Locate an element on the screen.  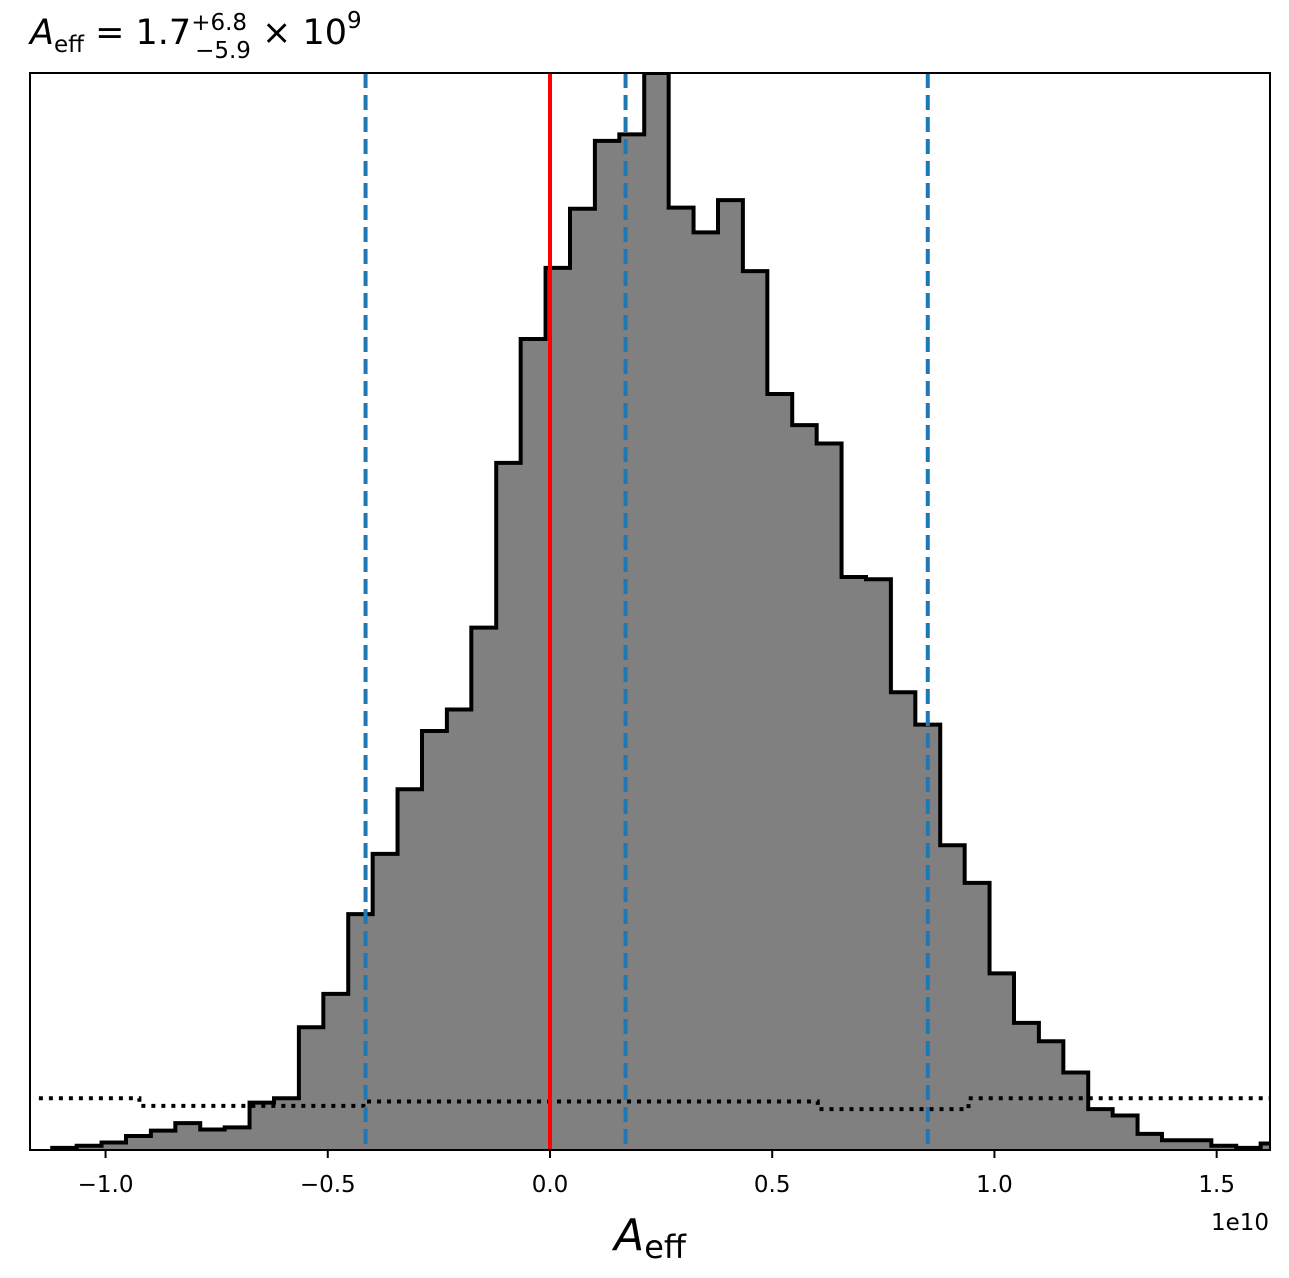
title-times-base: × 10 is located at coordinates (299, 33).